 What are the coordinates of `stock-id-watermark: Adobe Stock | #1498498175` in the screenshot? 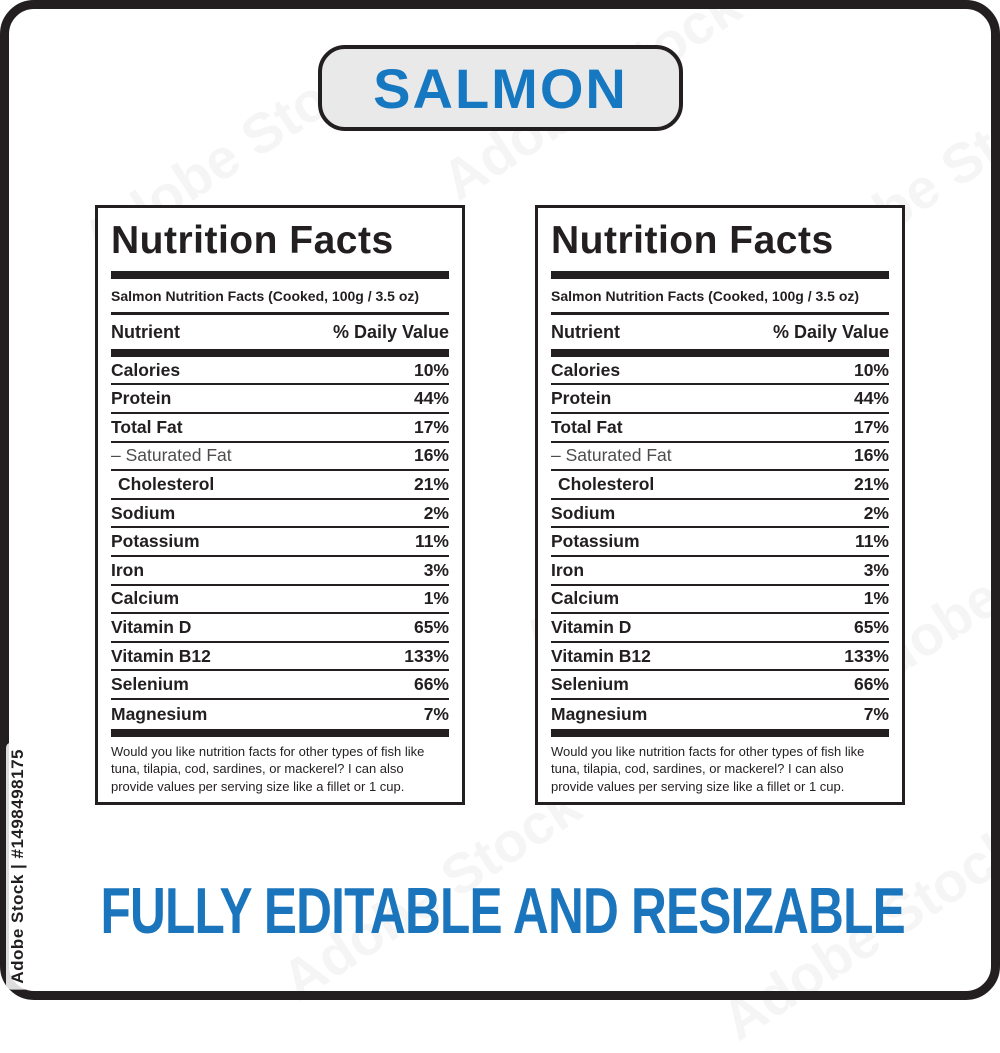 It's located at (18, 866).